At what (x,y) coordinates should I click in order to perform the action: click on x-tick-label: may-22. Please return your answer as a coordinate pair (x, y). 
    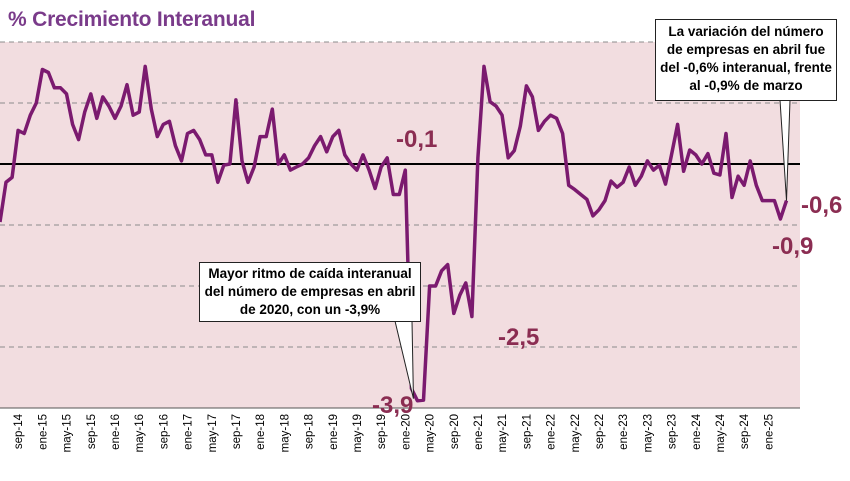
    Looking at the image, I should click on (576, 433).